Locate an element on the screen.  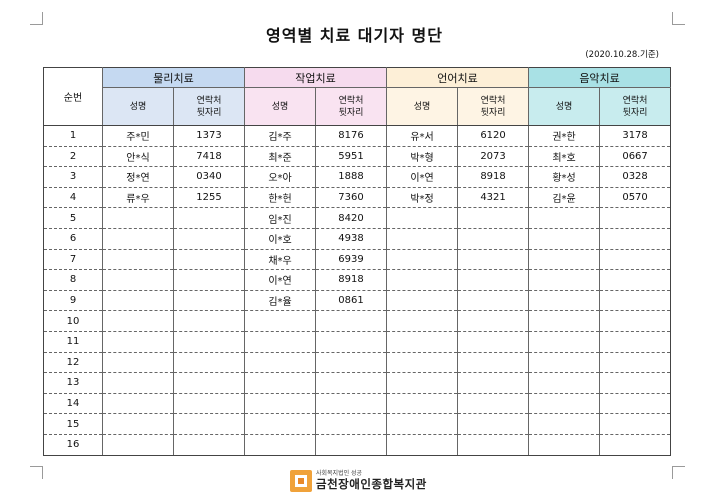
crop-mark-bottom-left is located at coordinates (36, 472).